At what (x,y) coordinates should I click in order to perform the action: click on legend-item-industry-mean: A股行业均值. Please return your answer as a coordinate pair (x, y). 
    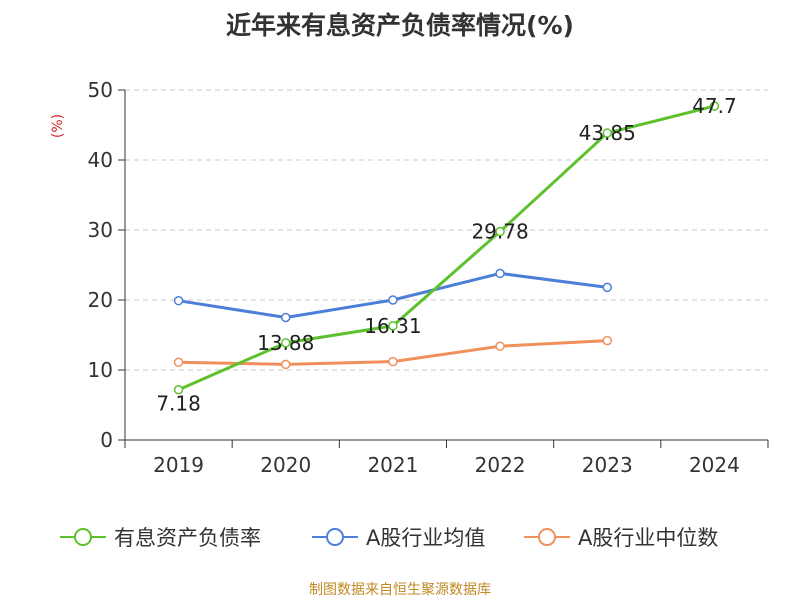
    Looking at the image, I should click on (397, 537).